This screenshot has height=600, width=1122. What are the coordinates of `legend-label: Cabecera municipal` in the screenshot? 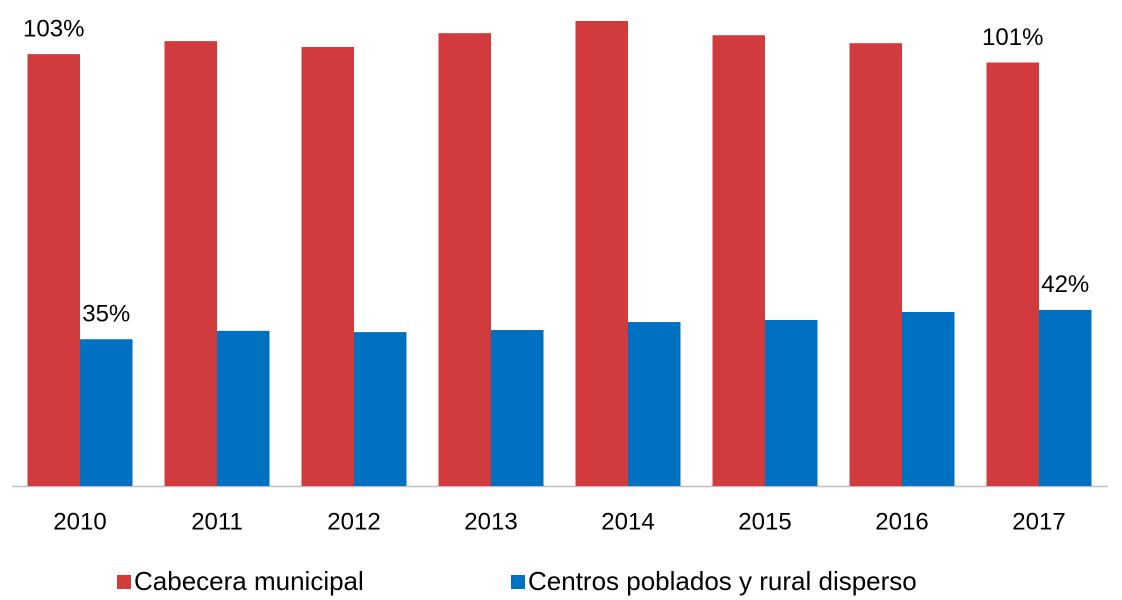 It's located at (249, 581).